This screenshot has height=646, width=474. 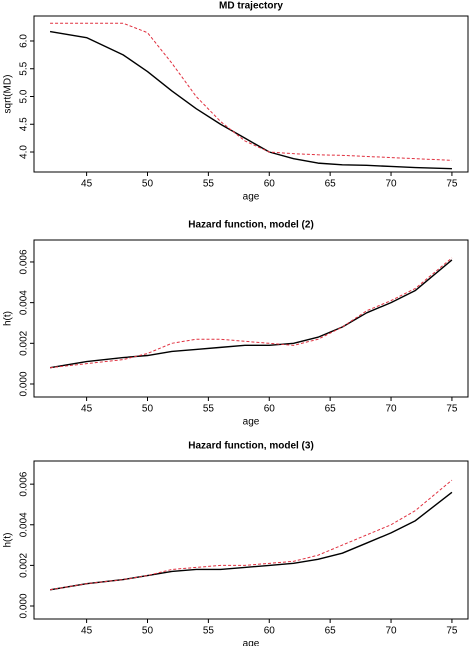 I want to click on chart-title: Hazard function, model (3), so click(x=251, y=446).